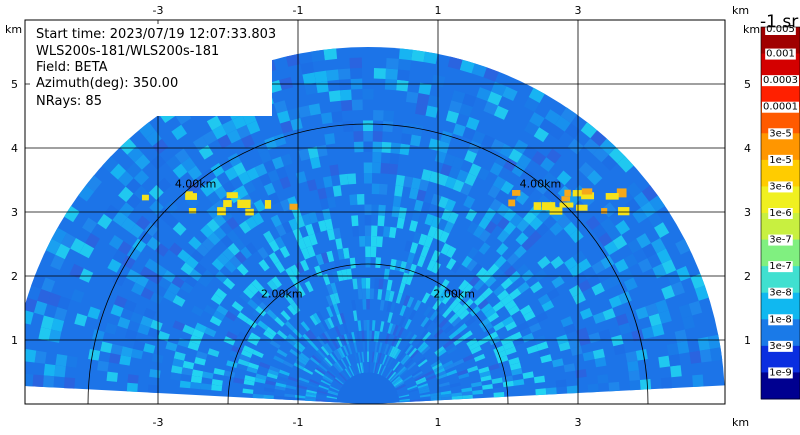 The width and height of the screenshot is (800, 435). Describe the element at coordinates (780, 266) in the screenshot. I see `colorbar-label: 1e-7` at that location.